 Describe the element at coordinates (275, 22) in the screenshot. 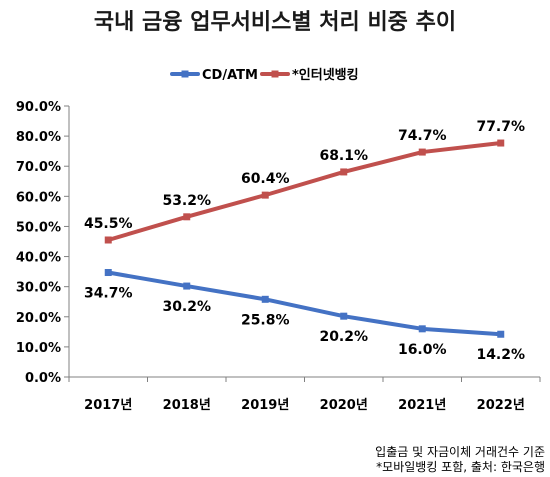

I see `chart-title: 국내 금융 업무서비스별 처리 비중 추이` at that location.